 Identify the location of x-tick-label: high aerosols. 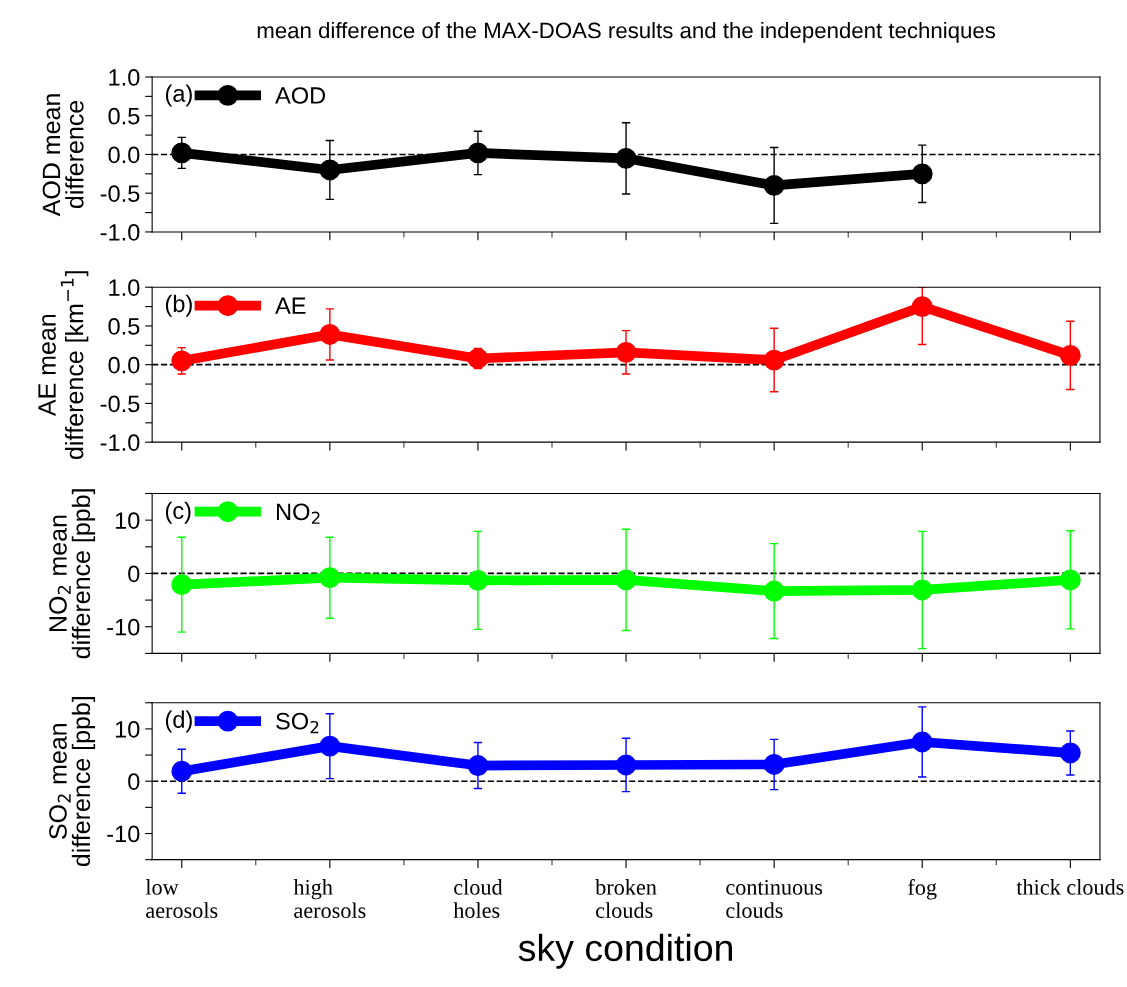
(329, 899).